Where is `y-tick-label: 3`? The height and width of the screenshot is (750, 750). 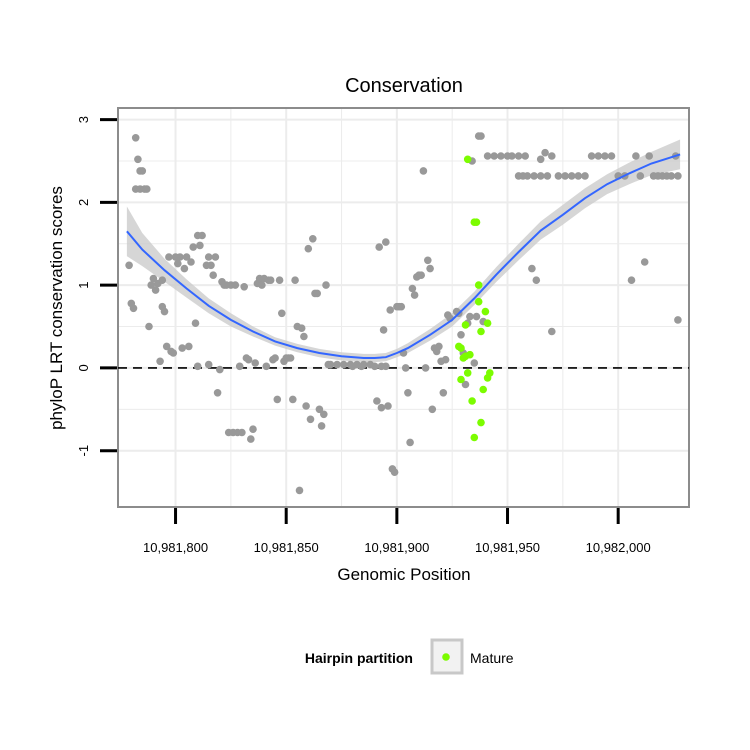
y-tick-label: 3 is located at coordinates (83, 119).